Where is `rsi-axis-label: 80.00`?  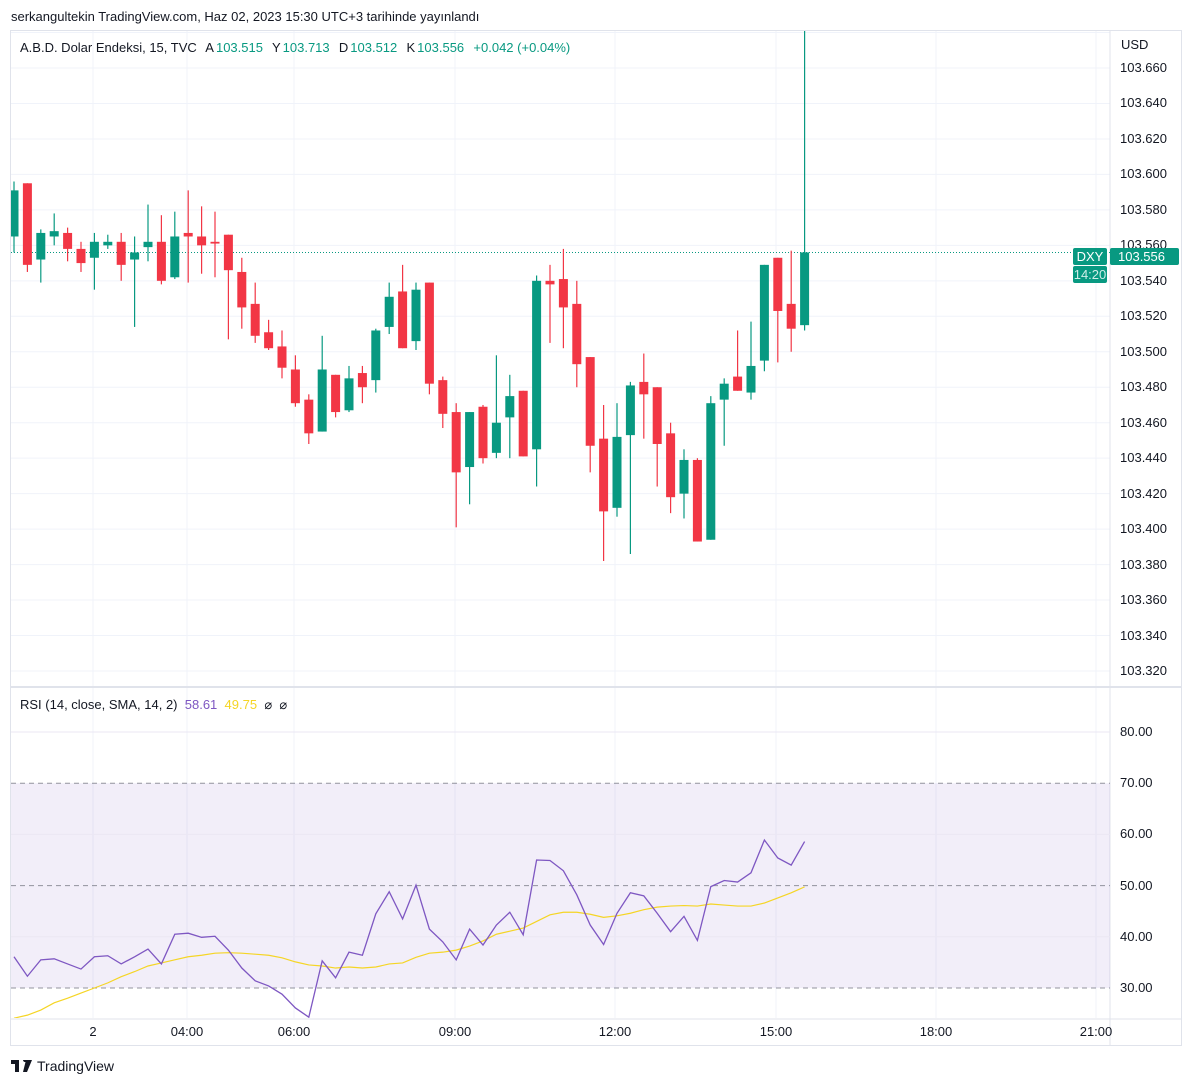
rsi-axis-label: 80.00 is located at coordinates (1136, 731).